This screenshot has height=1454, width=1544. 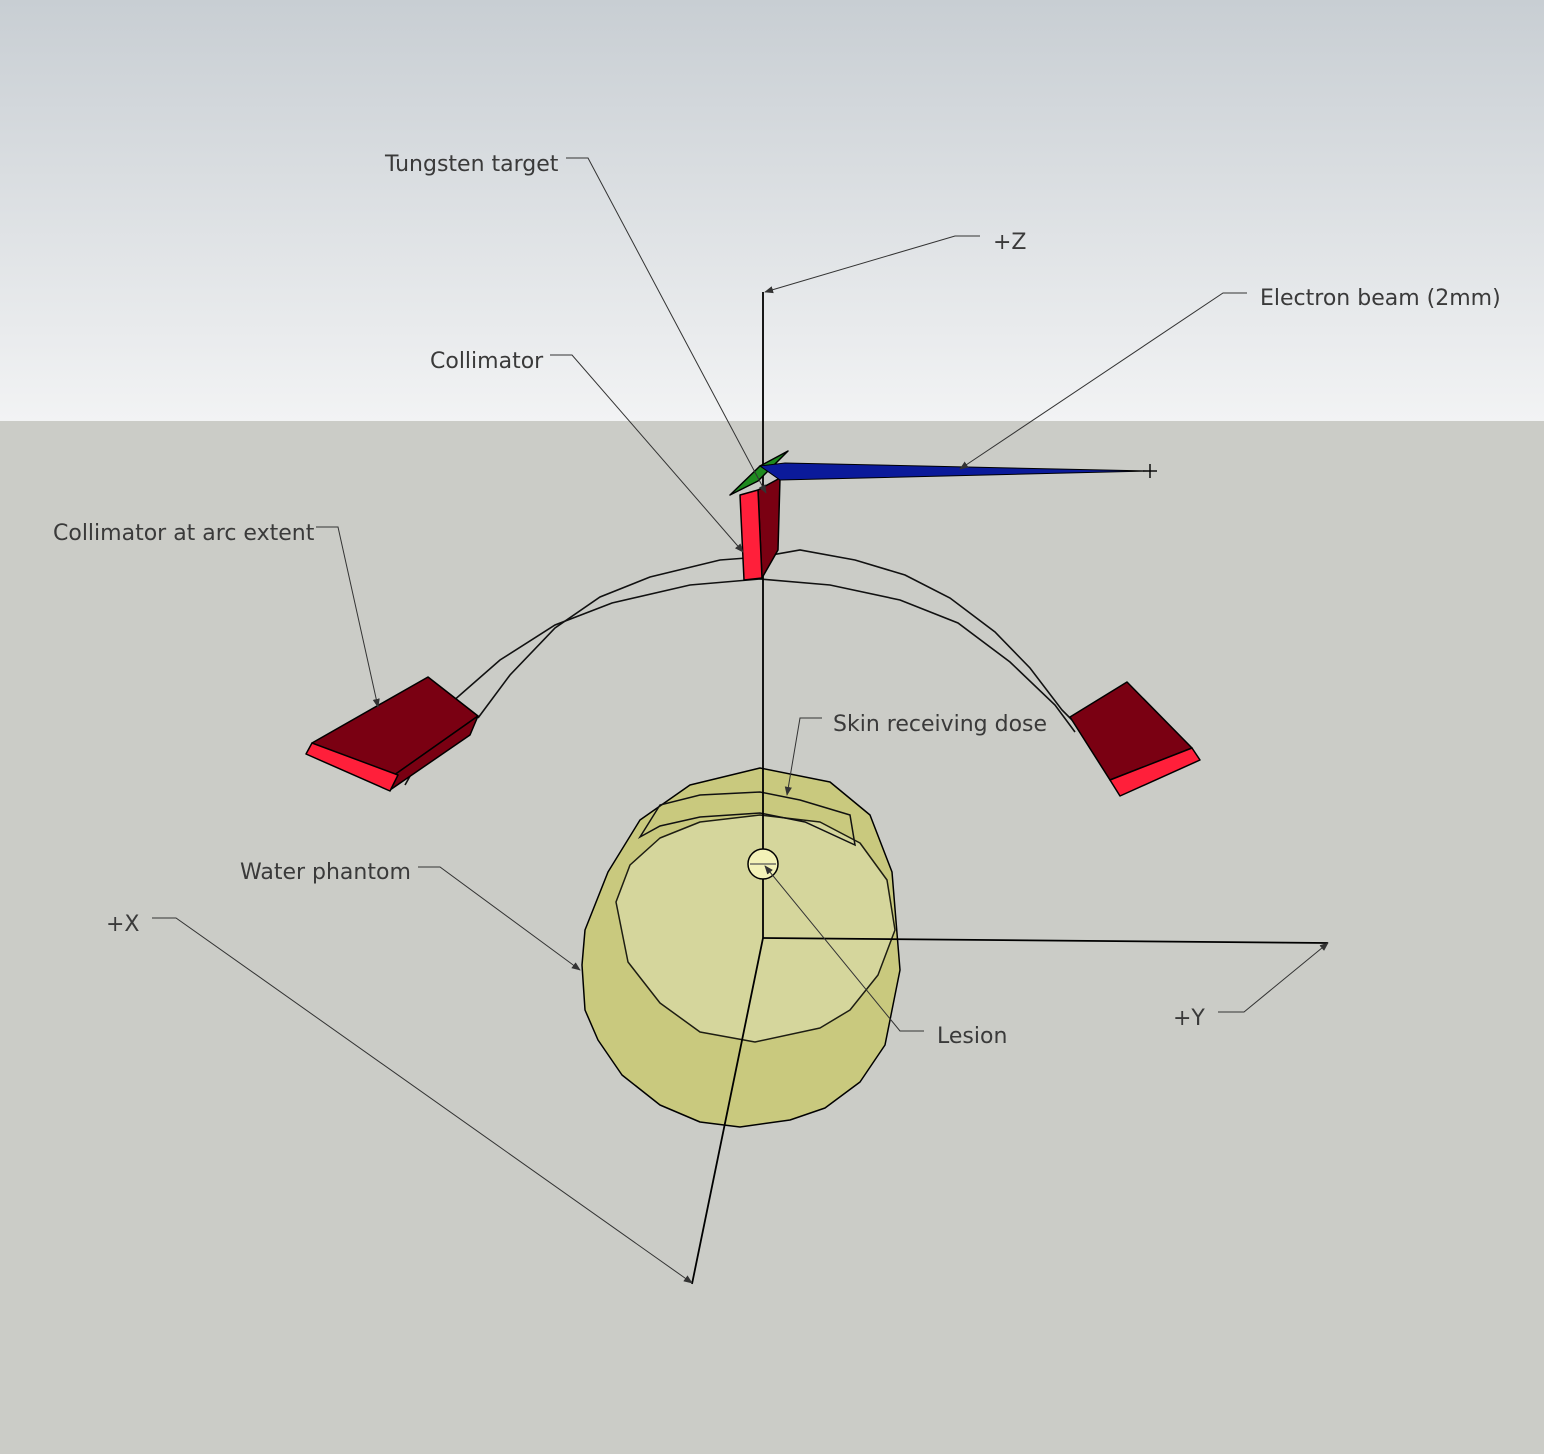 What do you see at coordinates (742, 667) in the screenshot?
I see `collimator-arc-path` at bounding box center [742, 667].